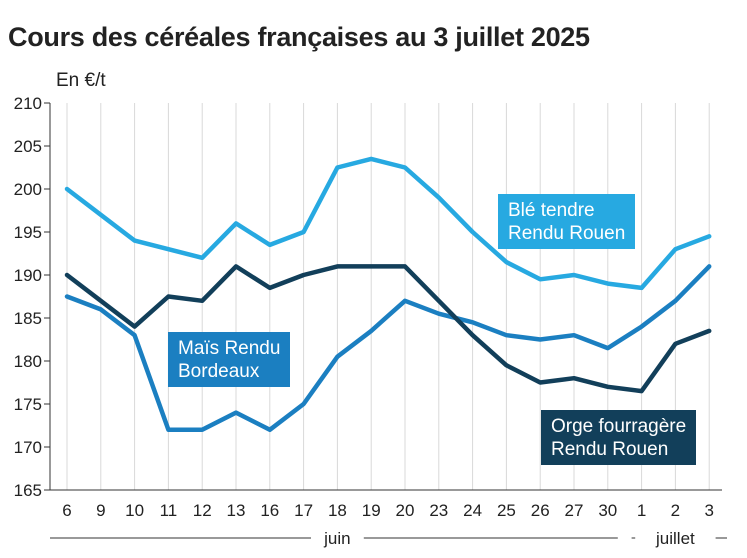  I want to click on x-tick-label: 12, so click(202, 510).